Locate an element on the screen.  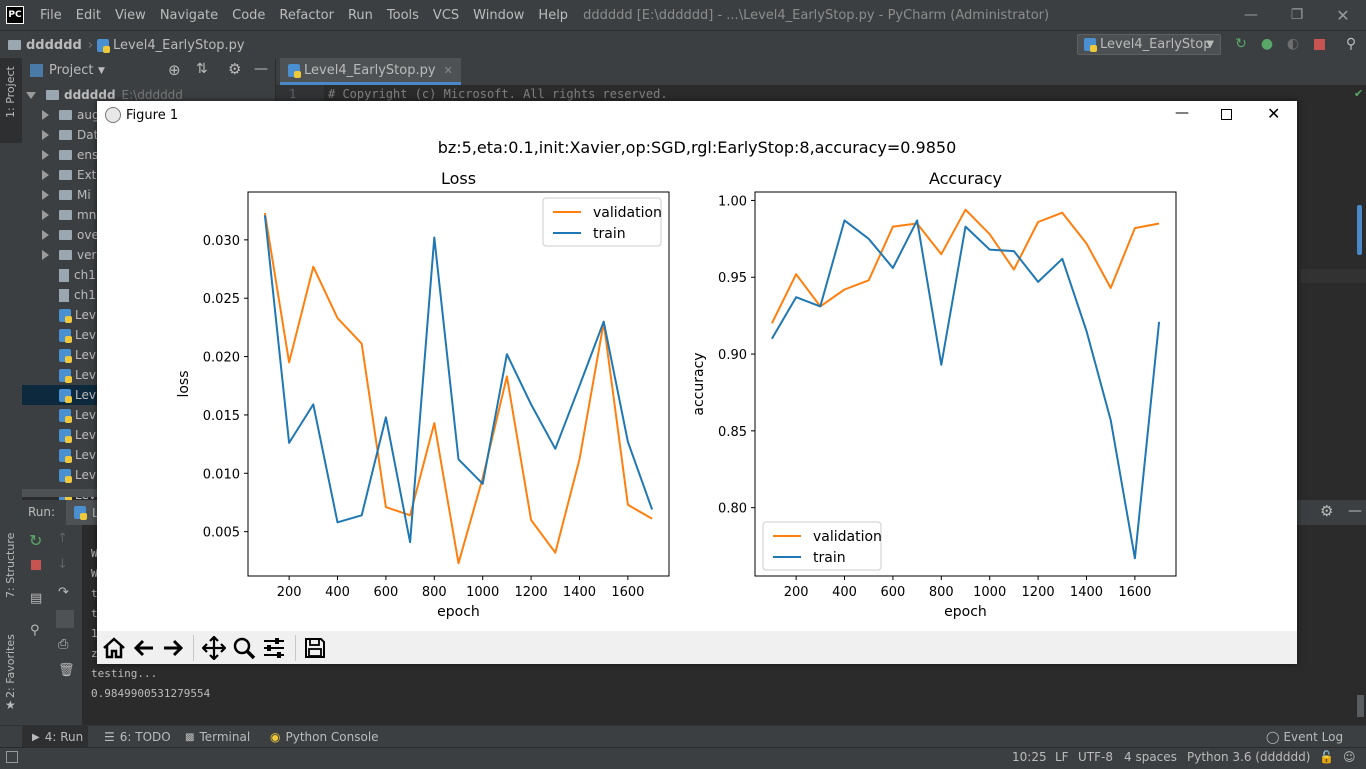
zoom-icon is located at coordinates (244, 648).